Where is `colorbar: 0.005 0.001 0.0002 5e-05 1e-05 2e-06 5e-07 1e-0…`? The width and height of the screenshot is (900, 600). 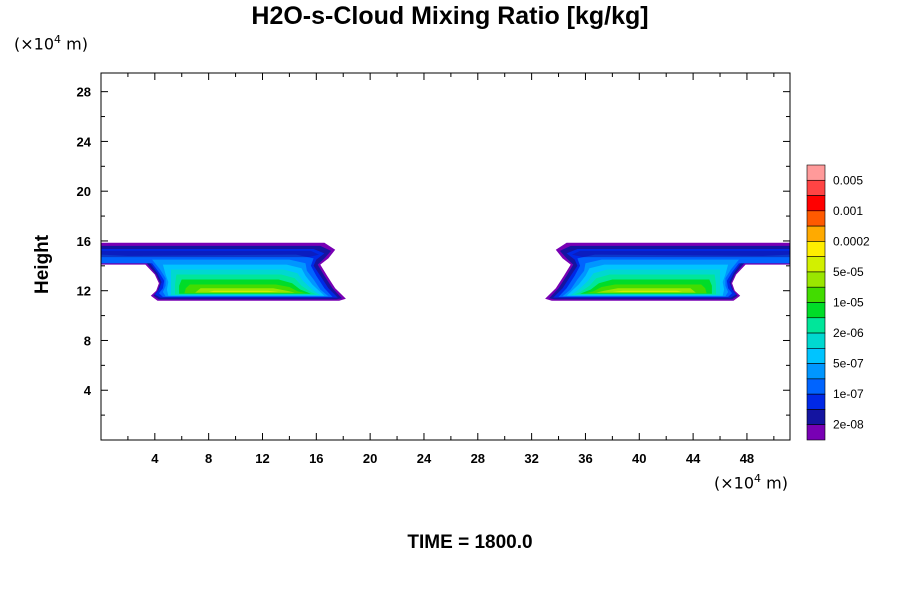 colorbar: 0.005 0.001 0.0002 5e-05 1e-05 2e-06 5e-07 1e-0… is located at coordinates (838, 302).